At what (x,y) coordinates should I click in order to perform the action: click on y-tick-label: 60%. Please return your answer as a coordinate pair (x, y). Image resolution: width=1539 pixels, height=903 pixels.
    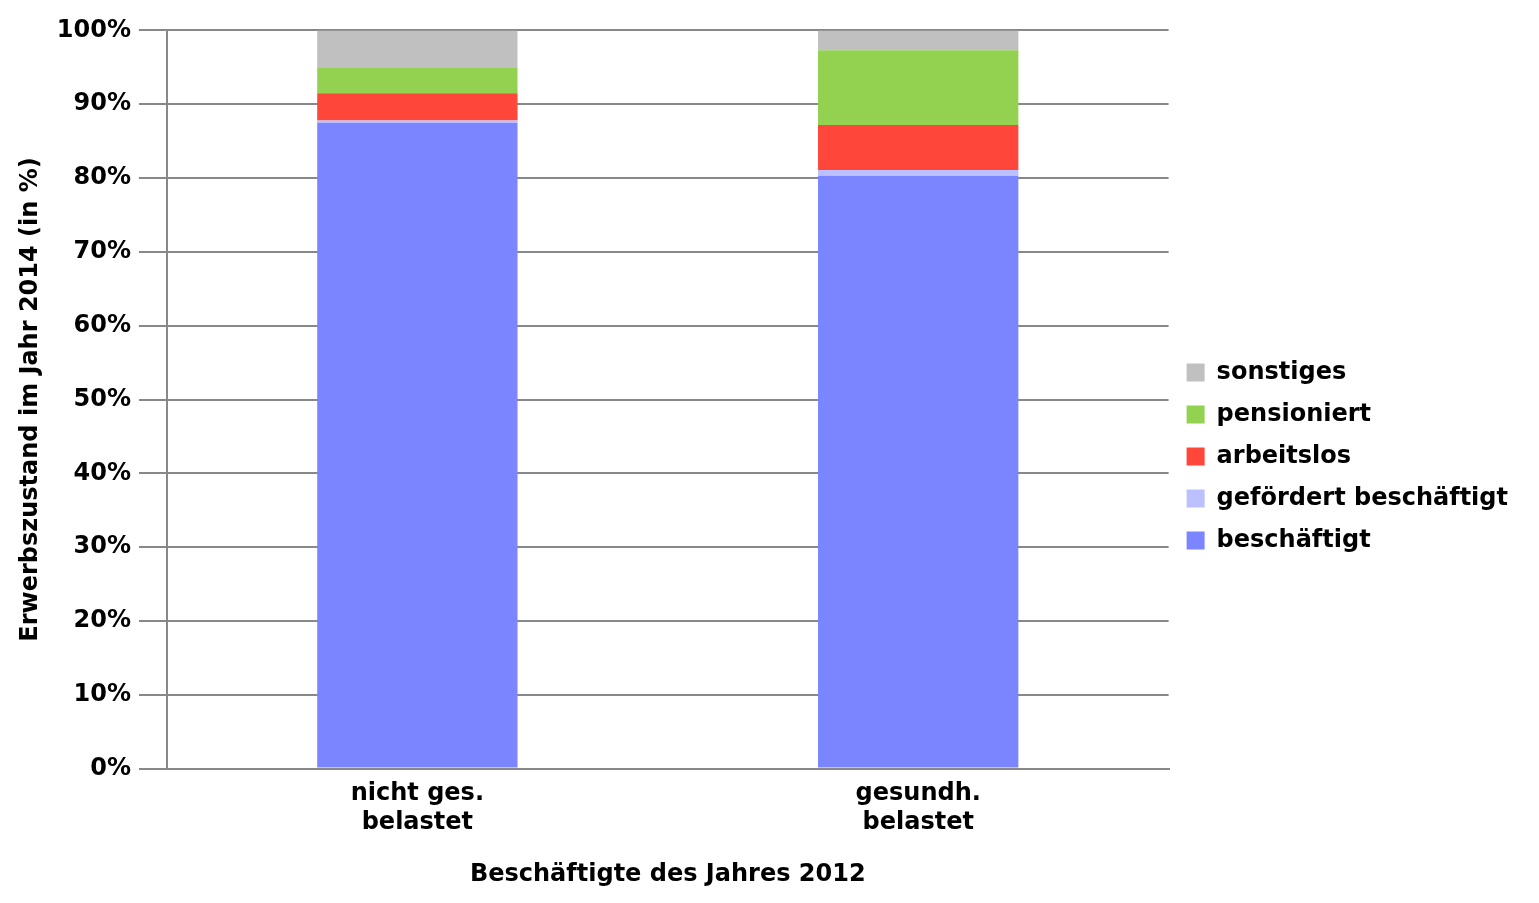
    Looking at the image, I should click on (102, 323).